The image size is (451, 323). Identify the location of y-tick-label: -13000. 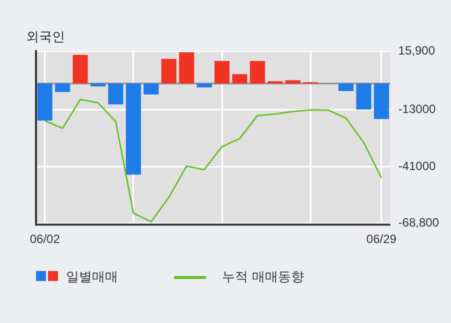
(417, 109).